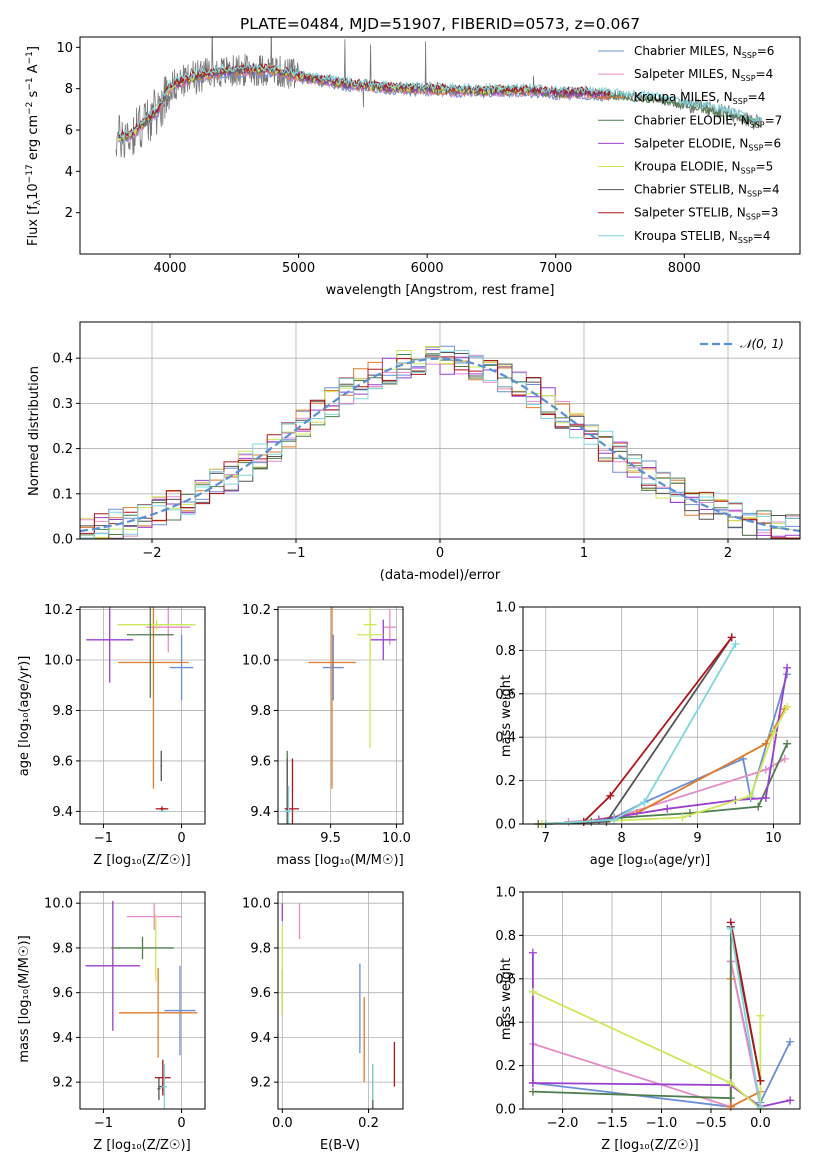 This screenshot has width=819, height=1170. Describe the element at coordinates (703, 75) in the screenshot. I see `legend-label: Salpeter MILES, NSSP=4` at that location.